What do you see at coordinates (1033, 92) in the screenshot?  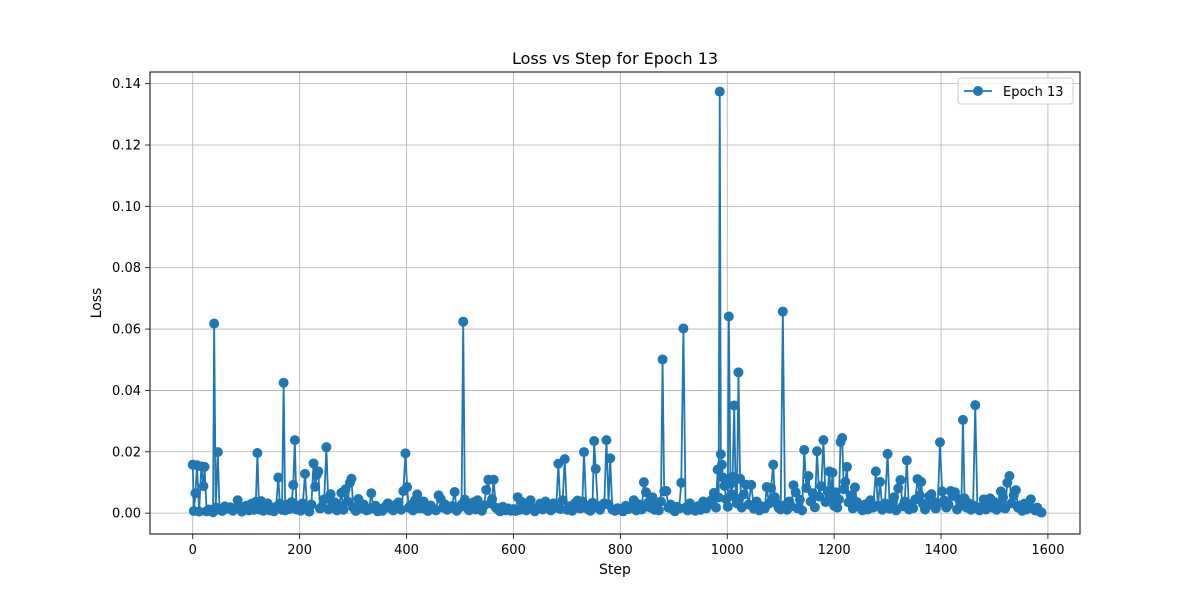 I see `legend-label: Epoch 13` at bounding box center [1033, 92].